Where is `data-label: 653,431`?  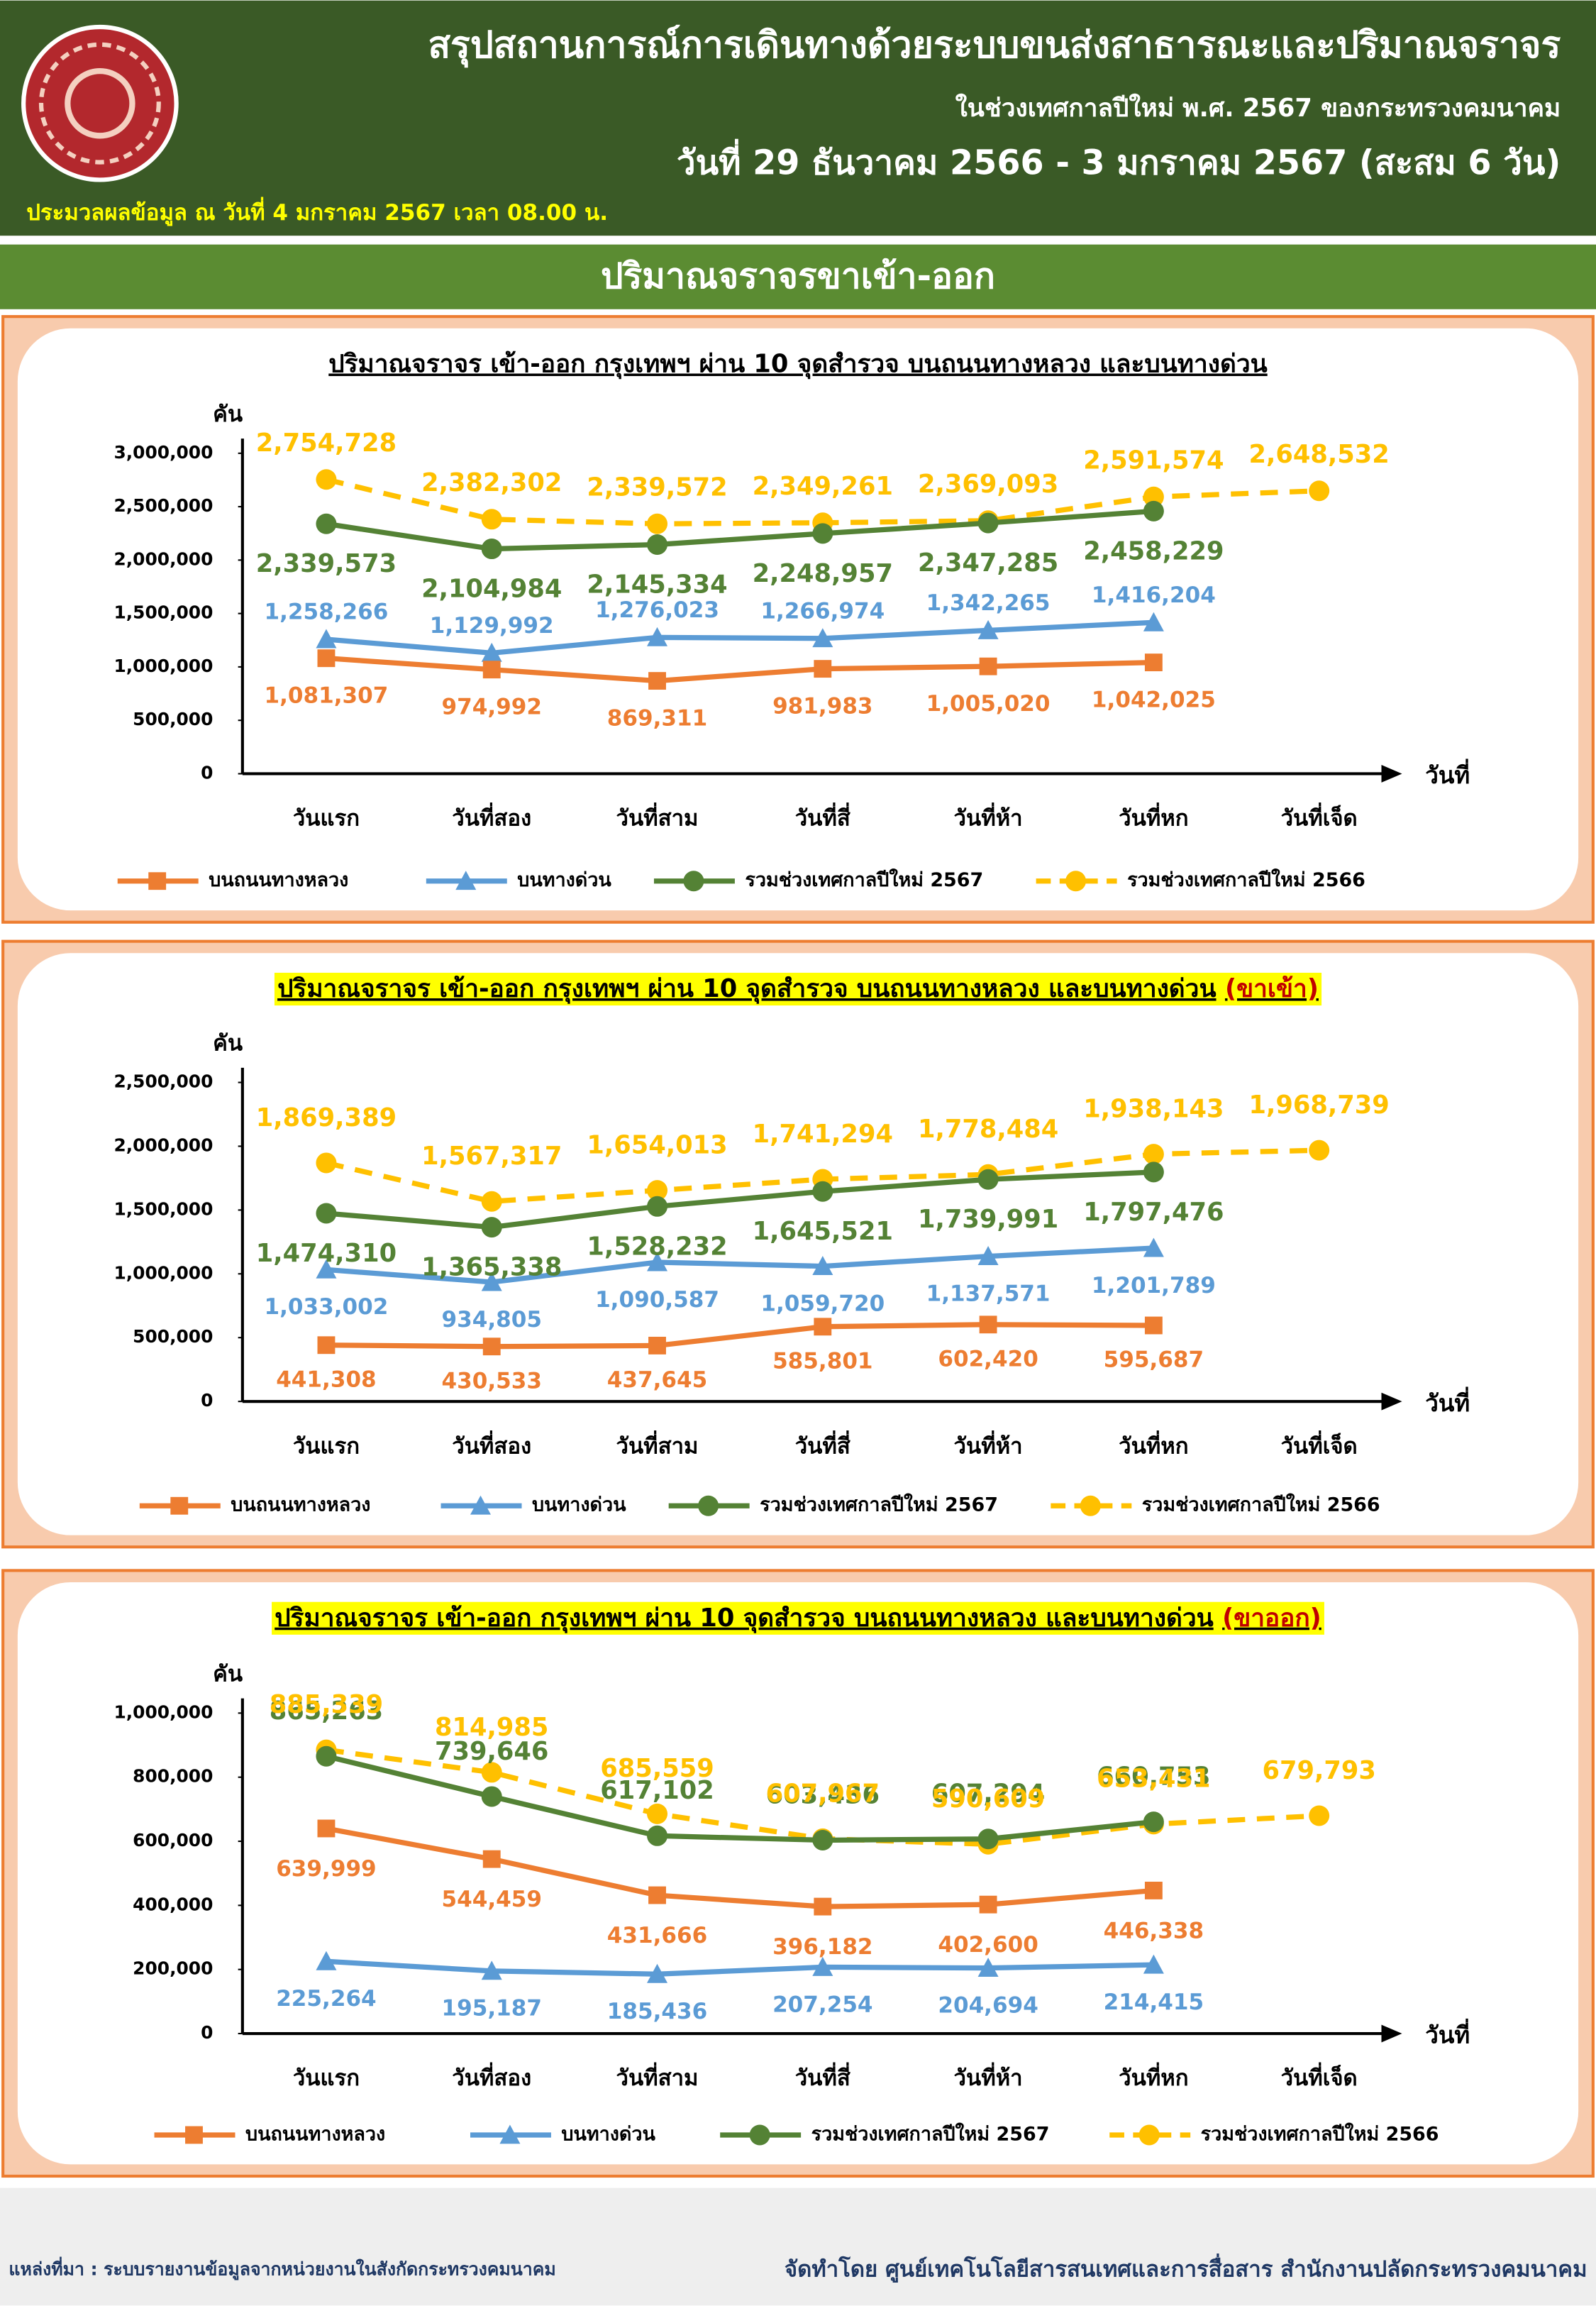
data-label: 653,431 is located at coordinates (1153, 1779).